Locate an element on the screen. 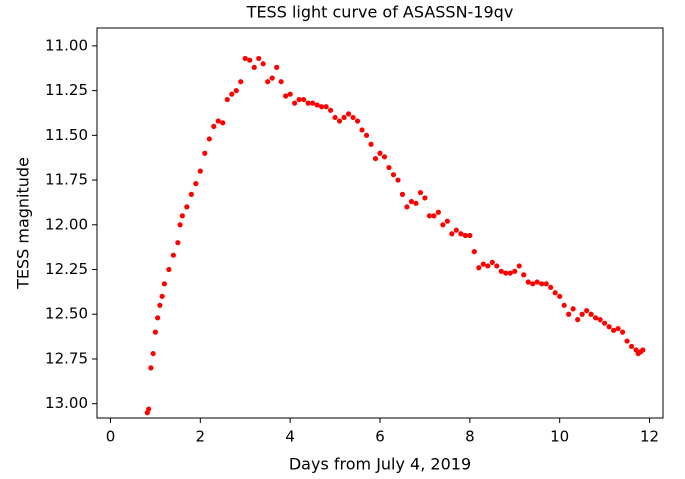  y-tick-label: 12.75 is located at coordinates (66, 358).